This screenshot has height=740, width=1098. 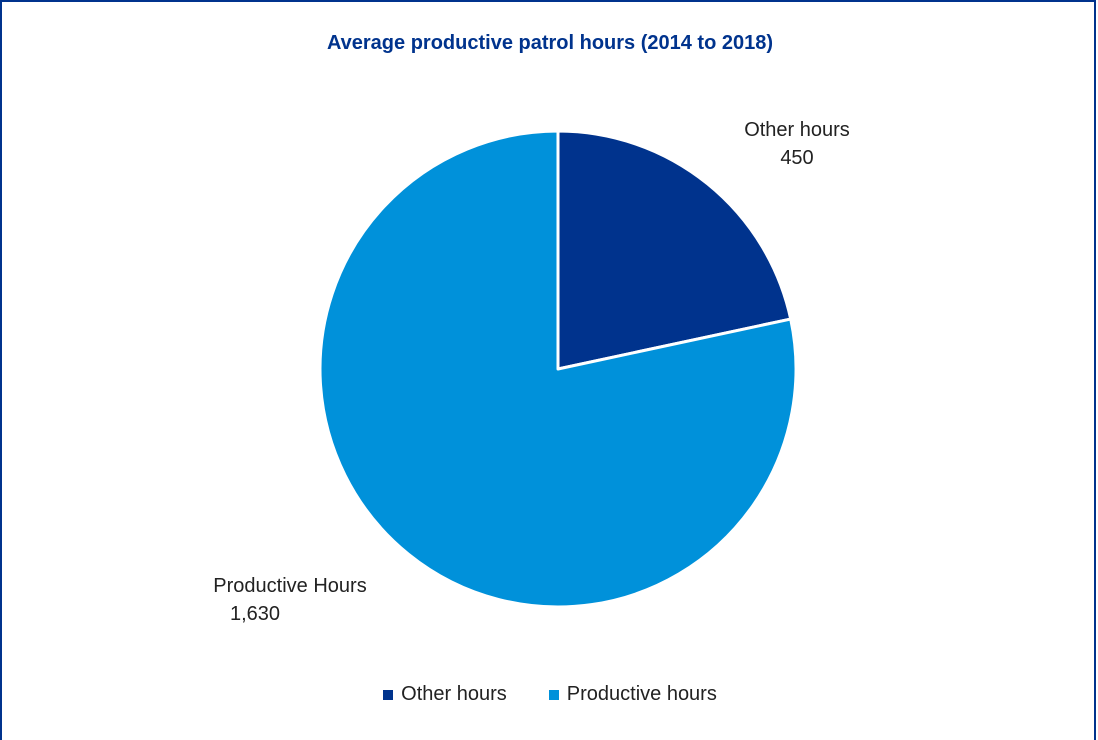 What do you see at coordinates (674, 250) in the screenshot?
I see `pie-slice-other-hours` at bounding box center [674, 250].